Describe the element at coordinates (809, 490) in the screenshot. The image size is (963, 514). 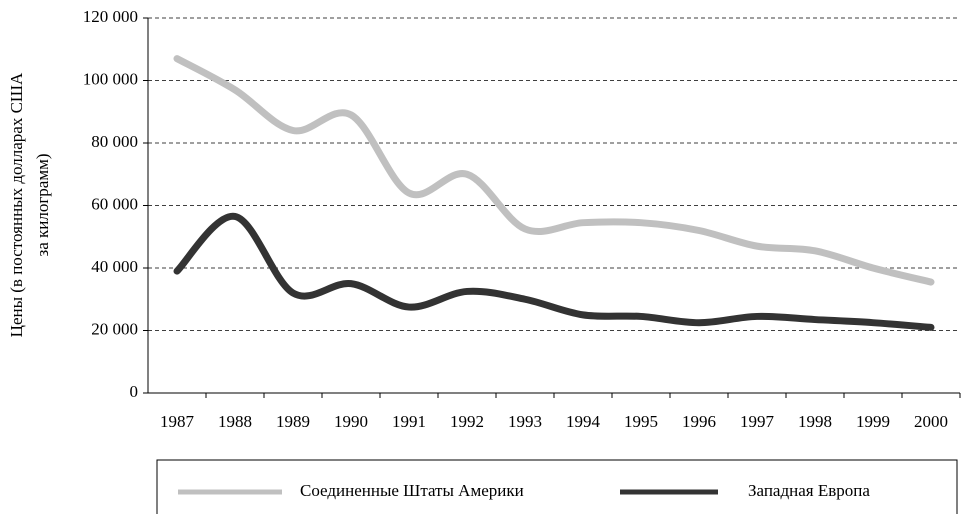
I see `legend-label: Западная Европа` at that location.